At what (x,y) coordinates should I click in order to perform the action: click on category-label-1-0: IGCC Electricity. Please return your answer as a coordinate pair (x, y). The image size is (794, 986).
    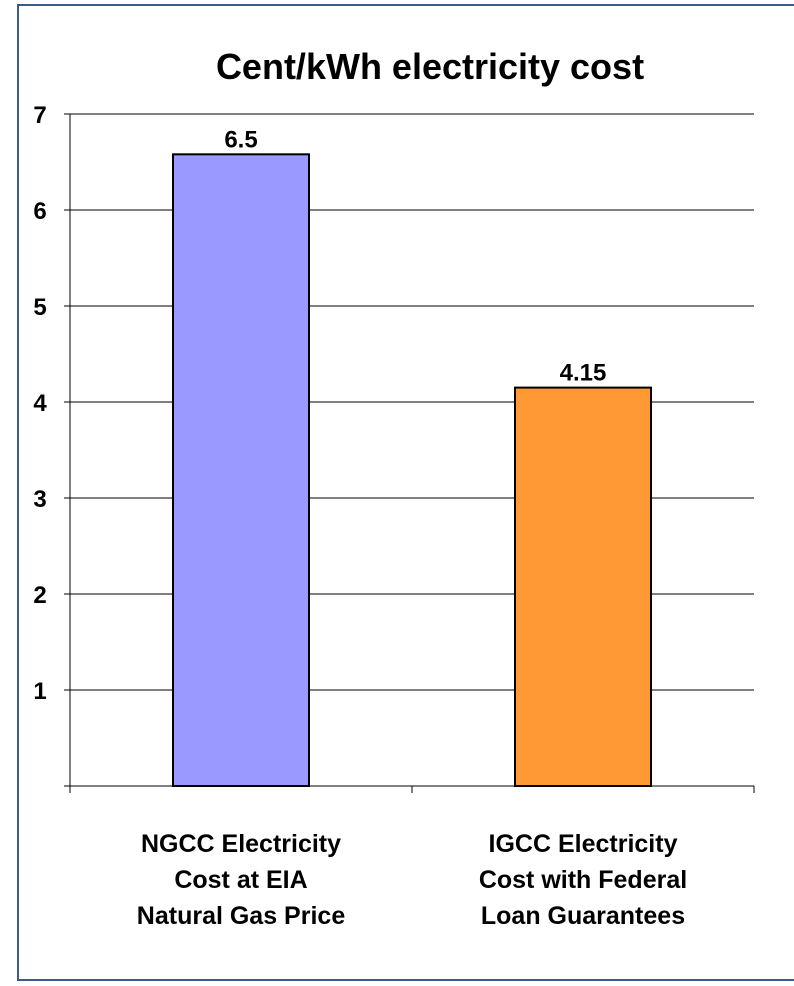
    Looking at the image, I should click on (583, 844).